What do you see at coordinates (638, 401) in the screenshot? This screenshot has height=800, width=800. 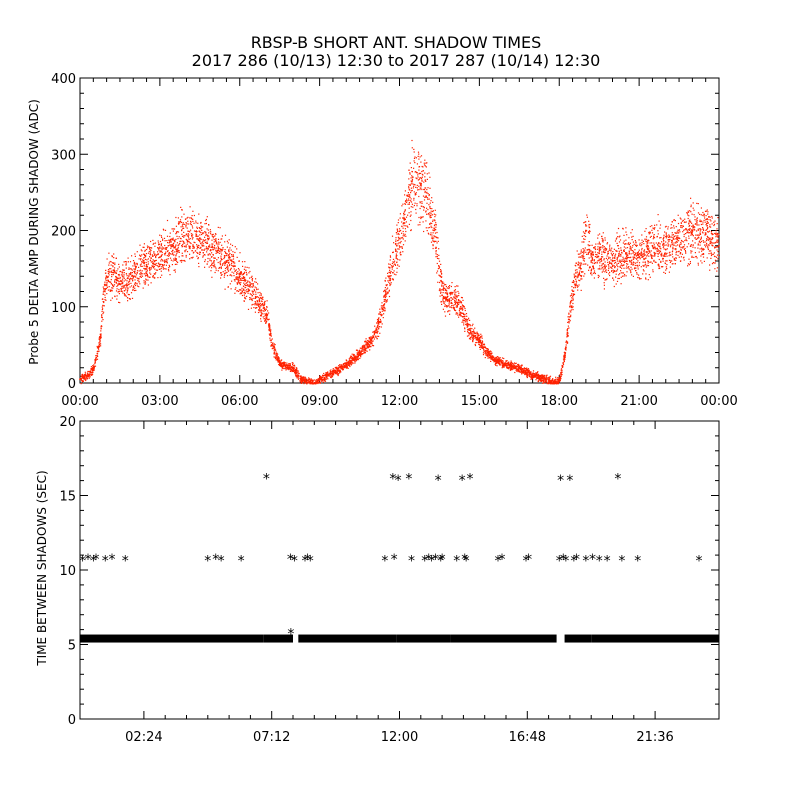 I see `x-tick-label: 21:00` at bounding box center [638, 401].